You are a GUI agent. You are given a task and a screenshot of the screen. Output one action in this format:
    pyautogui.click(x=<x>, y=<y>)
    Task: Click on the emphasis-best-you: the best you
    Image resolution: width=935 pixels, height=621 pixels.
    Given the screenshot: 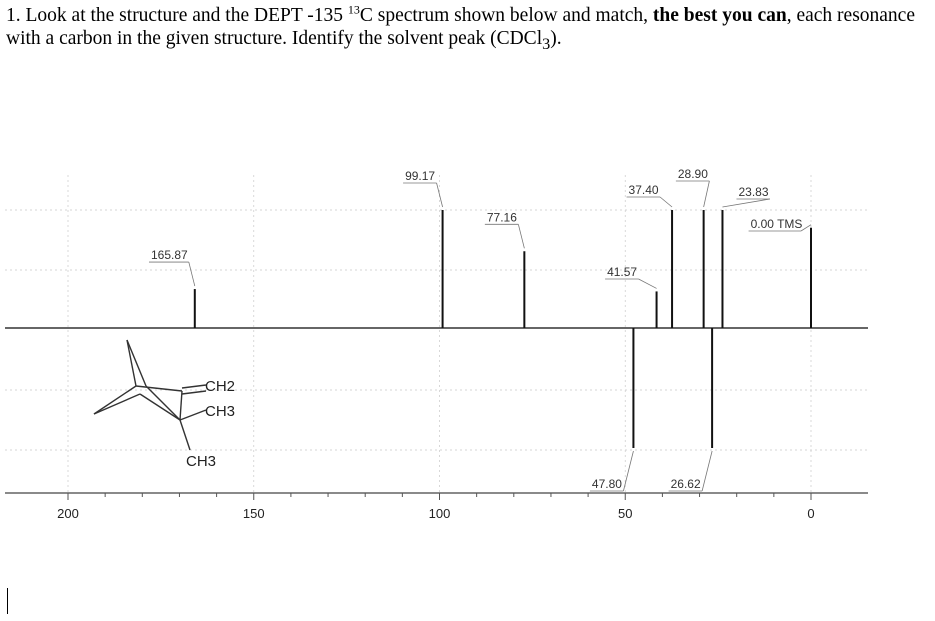 What is the action you would take?
    pyautogui.click(x=702, y=15)
    